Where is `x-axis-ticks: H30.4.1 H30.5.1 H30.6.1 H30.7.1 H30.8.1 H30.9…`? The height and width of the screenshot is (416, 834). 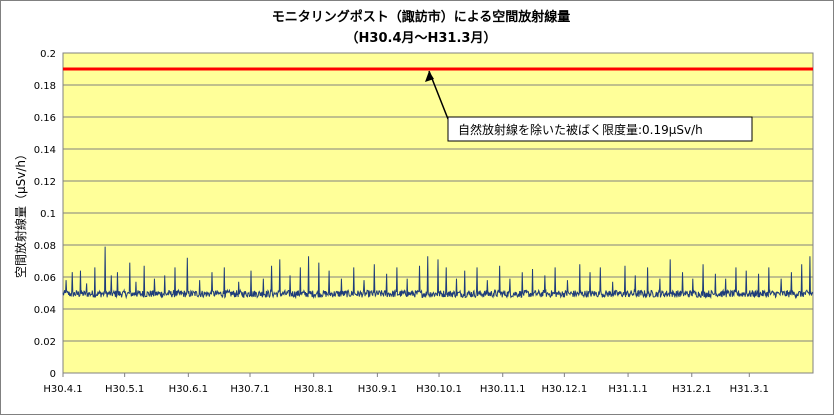
x-axis-ticks: H30.4.1 H30.5.1 H30.6.1 H30.7.1 H30.8.1 H30.9… is located at coordinates (406, 384).